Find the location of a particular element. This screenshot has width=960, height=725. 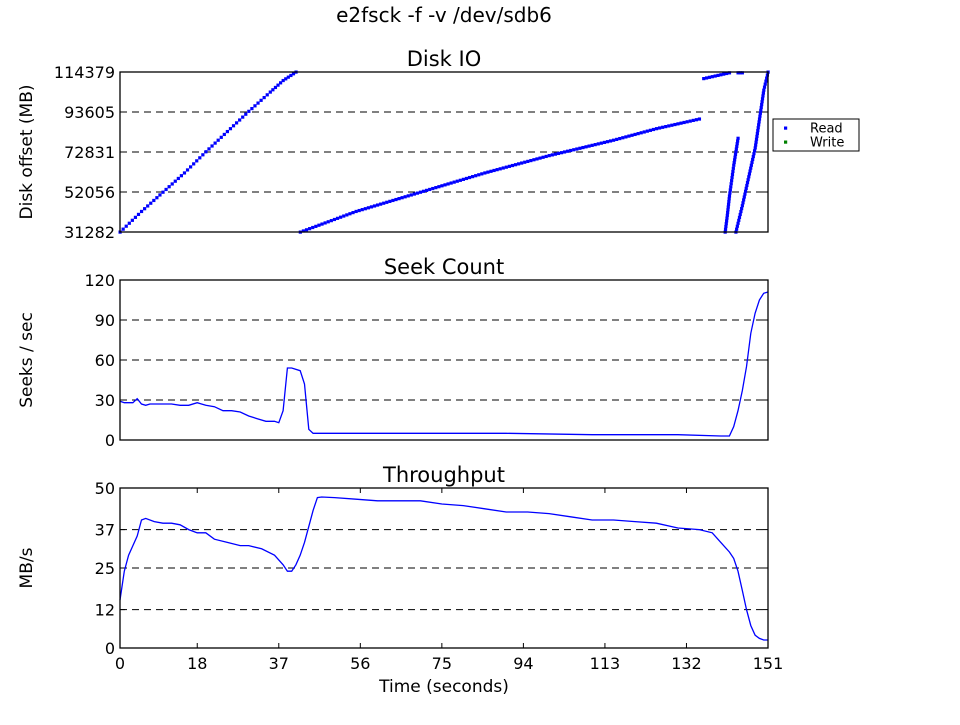

figure-title: e2fsck -f -v /dev/sdb6 is located at coordinates (444, 15).